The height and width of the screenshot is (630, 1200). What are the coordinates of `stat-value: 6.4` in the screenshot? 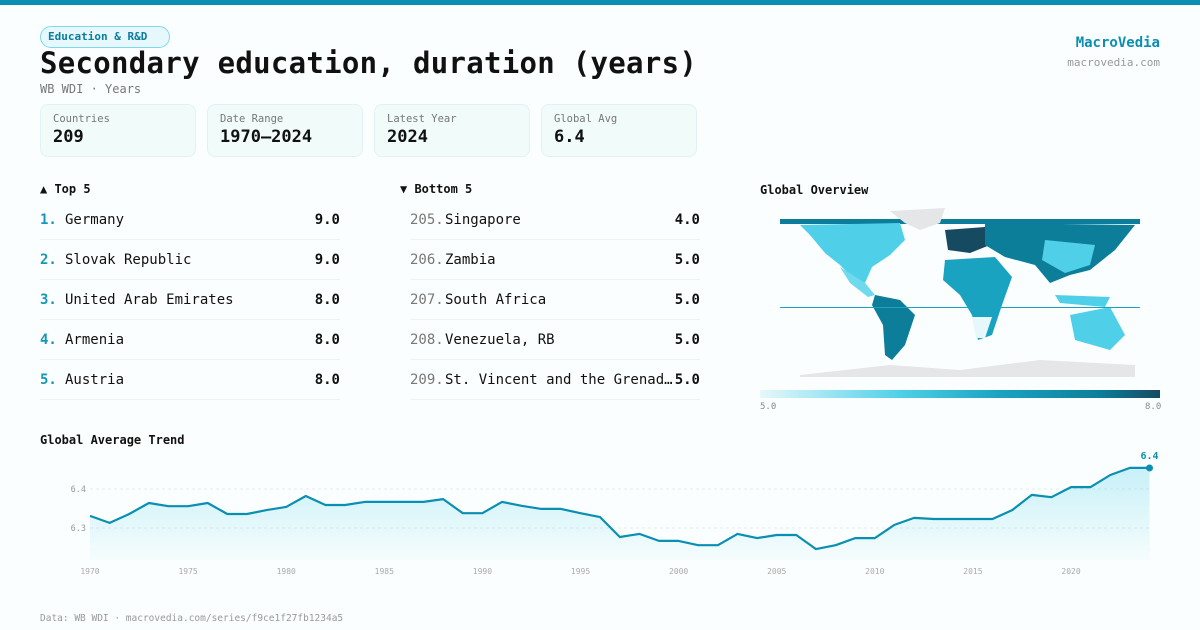 It's located at (569, 137).